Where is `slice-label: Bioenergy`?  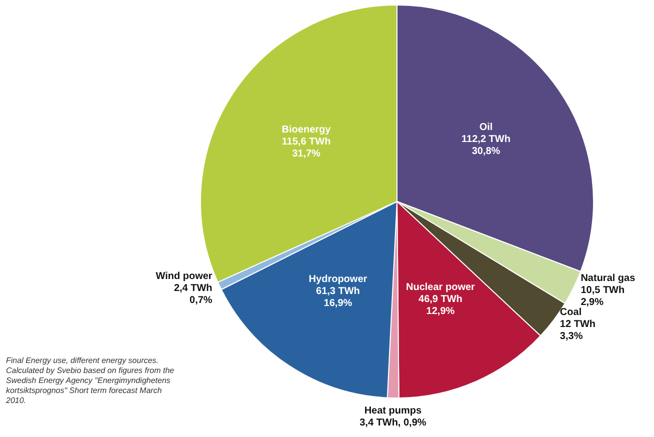
slice-label: Bioenergy is located at coordinates (307, 130).